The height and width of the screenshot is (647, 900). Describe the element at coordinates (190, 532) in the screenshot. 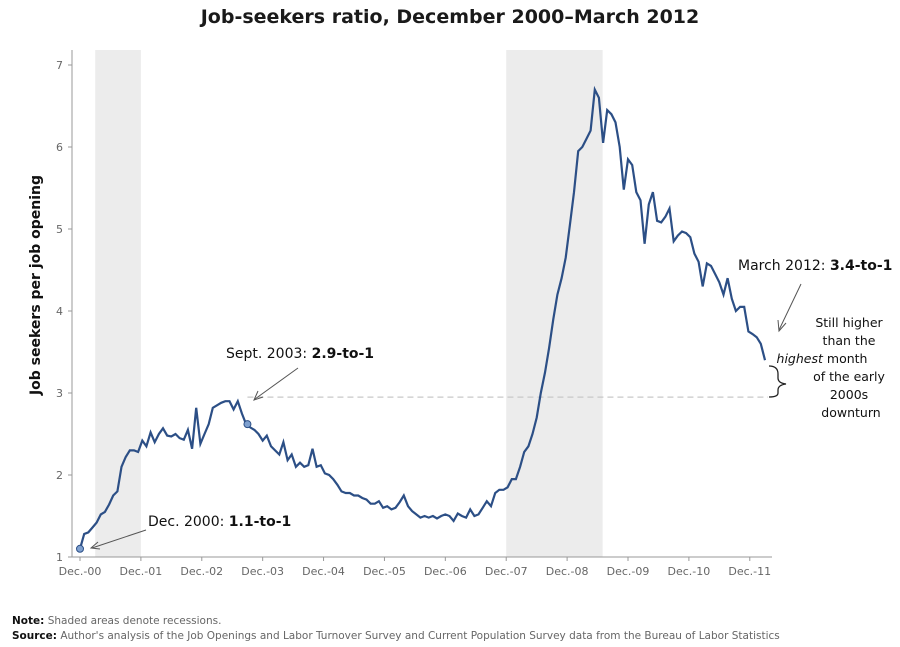

I see `annotation-dec-2000: Dec. 2000: 1.1-to-1` at that location.